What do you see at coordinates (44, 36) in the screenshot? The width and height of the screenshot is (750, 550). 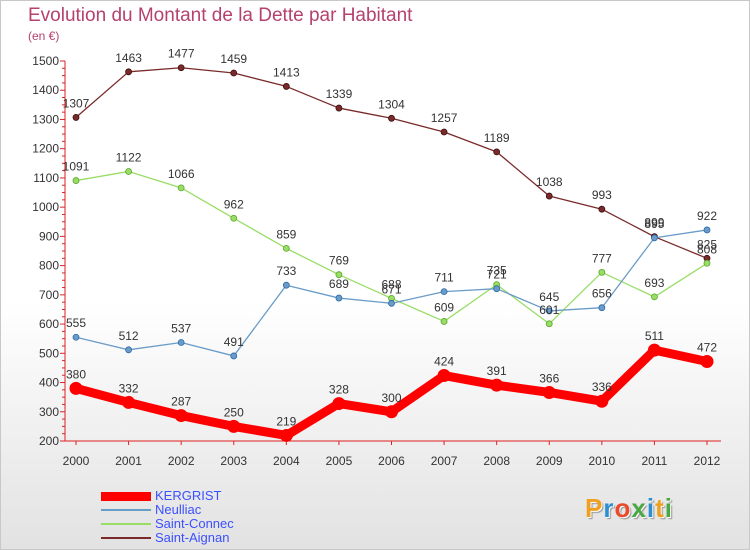 I see `unit-label: (en €)` at bounding box center [44, 36].